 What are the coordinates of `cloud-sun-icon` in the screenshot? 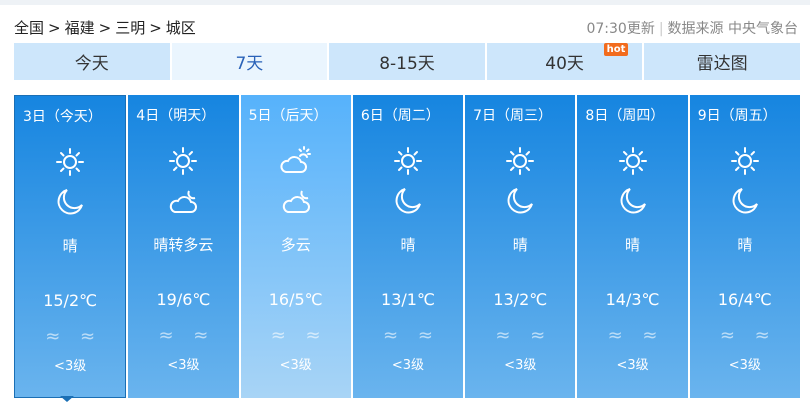 It's located at (296, 161).